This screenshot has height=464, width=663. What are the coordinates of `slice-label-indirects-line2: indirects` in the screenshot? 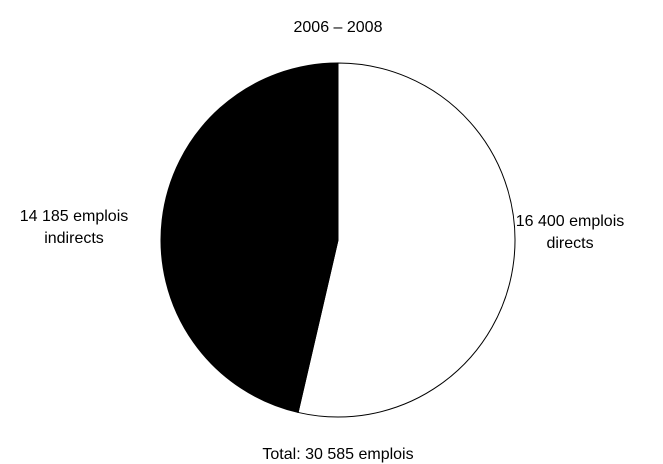 It's located at (74, 238).